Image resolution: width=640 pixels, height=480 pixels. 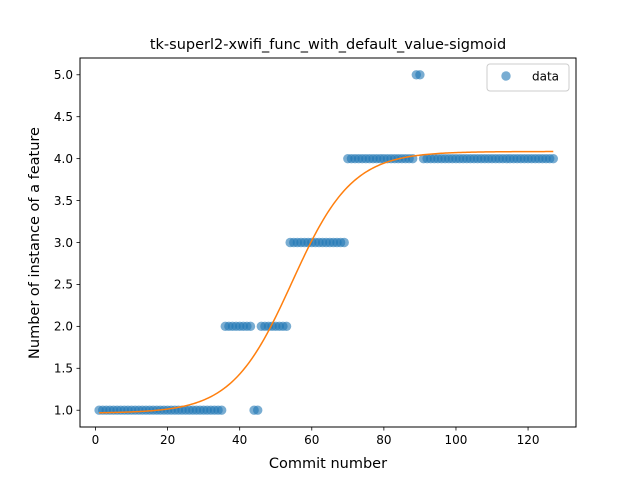 I want to click on y-tick-label: 1.0, so click(x=63, y=411).